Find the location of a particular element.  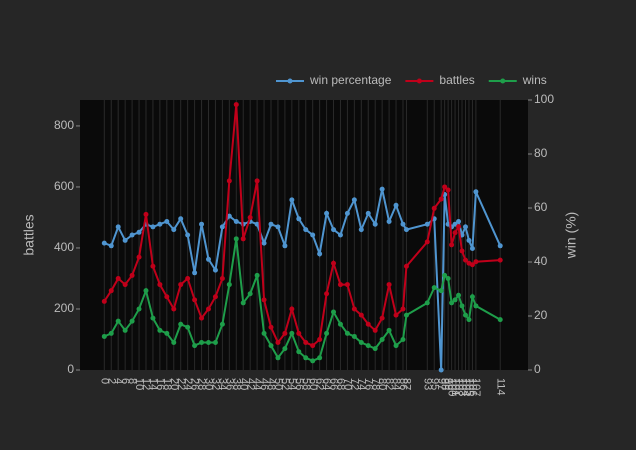

x-tick-label: 64 is located at coordinates (327, 384).